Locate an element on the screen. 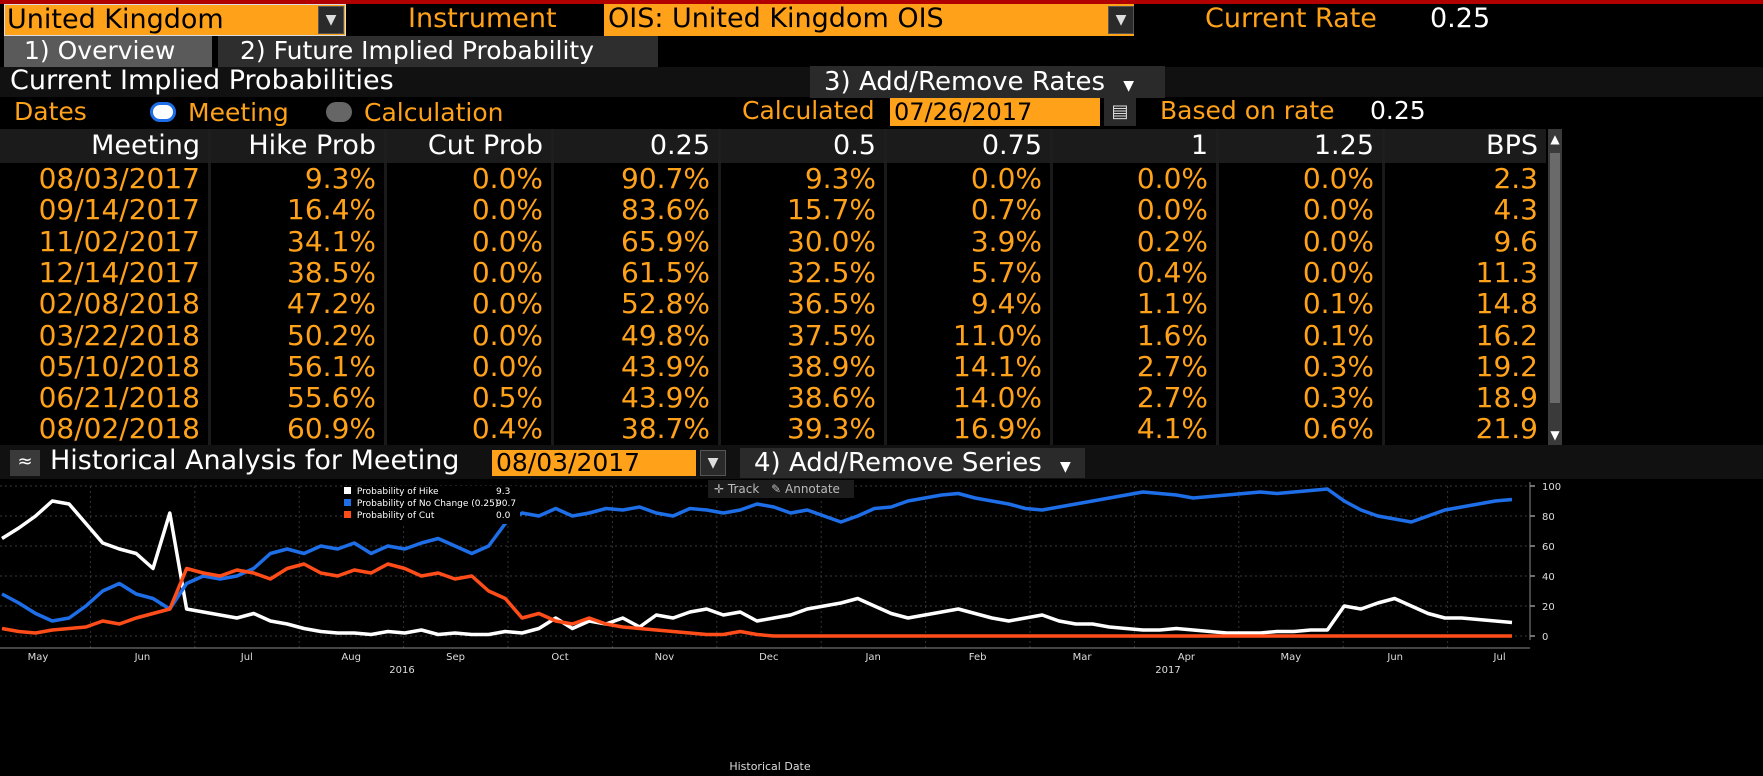 The image size is (1763, 776). scroll-down-icon: ▼ is located at coordinates (1555, 435).